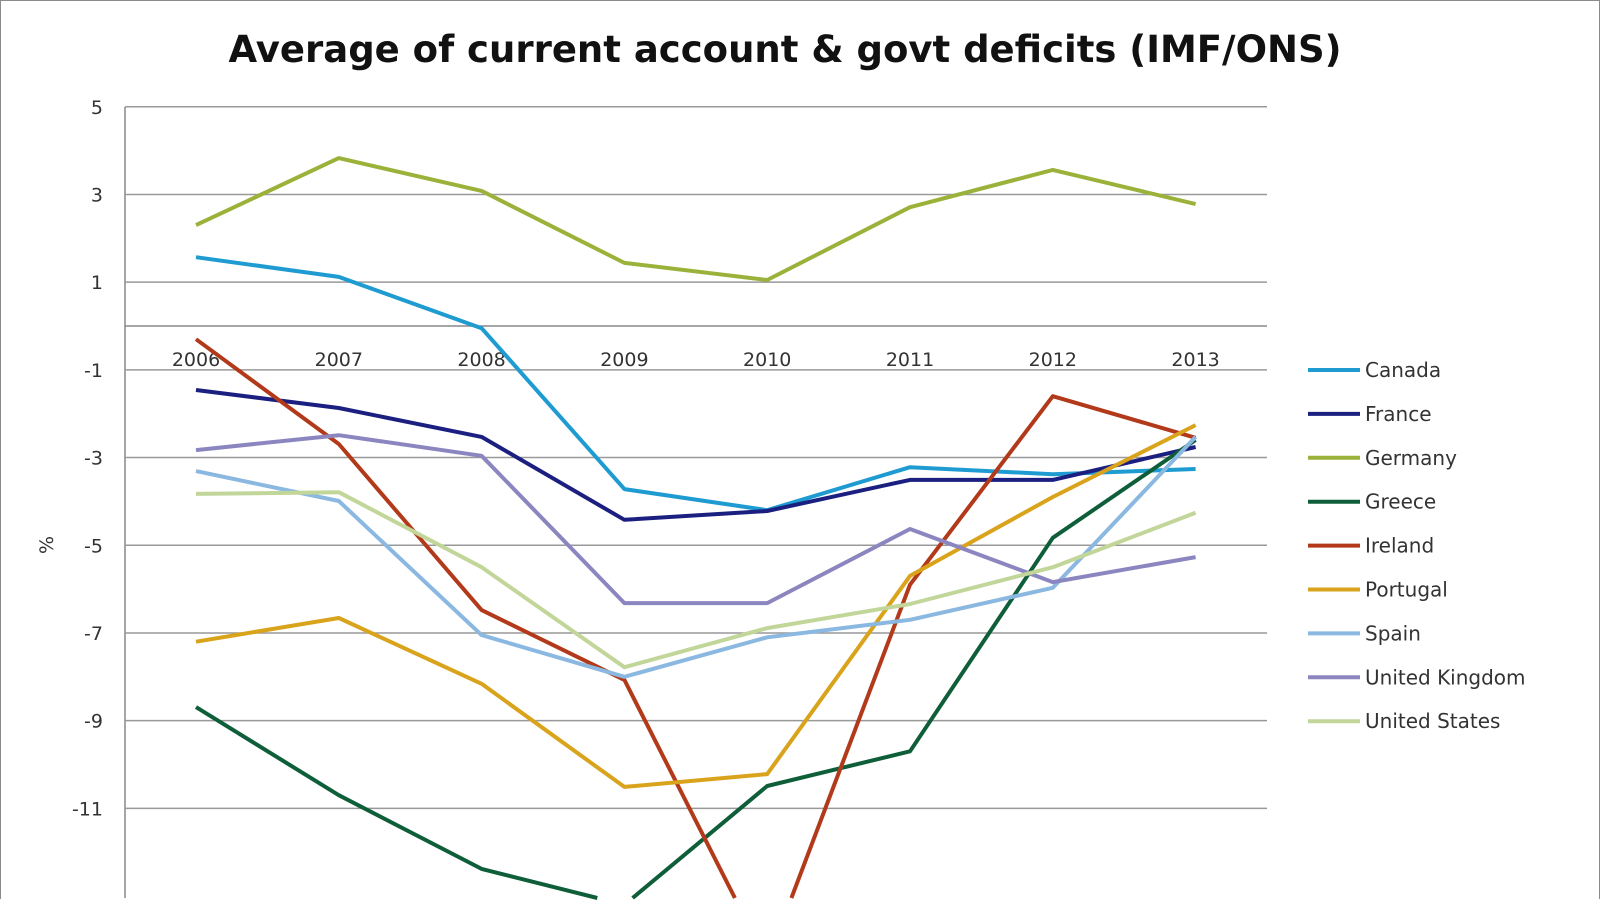 The height and width of the screenshot is (900, 1600). Describe the element at coordinates (1195, 360) in the screenshot. I see `x-tick-label: 2013` at that location.